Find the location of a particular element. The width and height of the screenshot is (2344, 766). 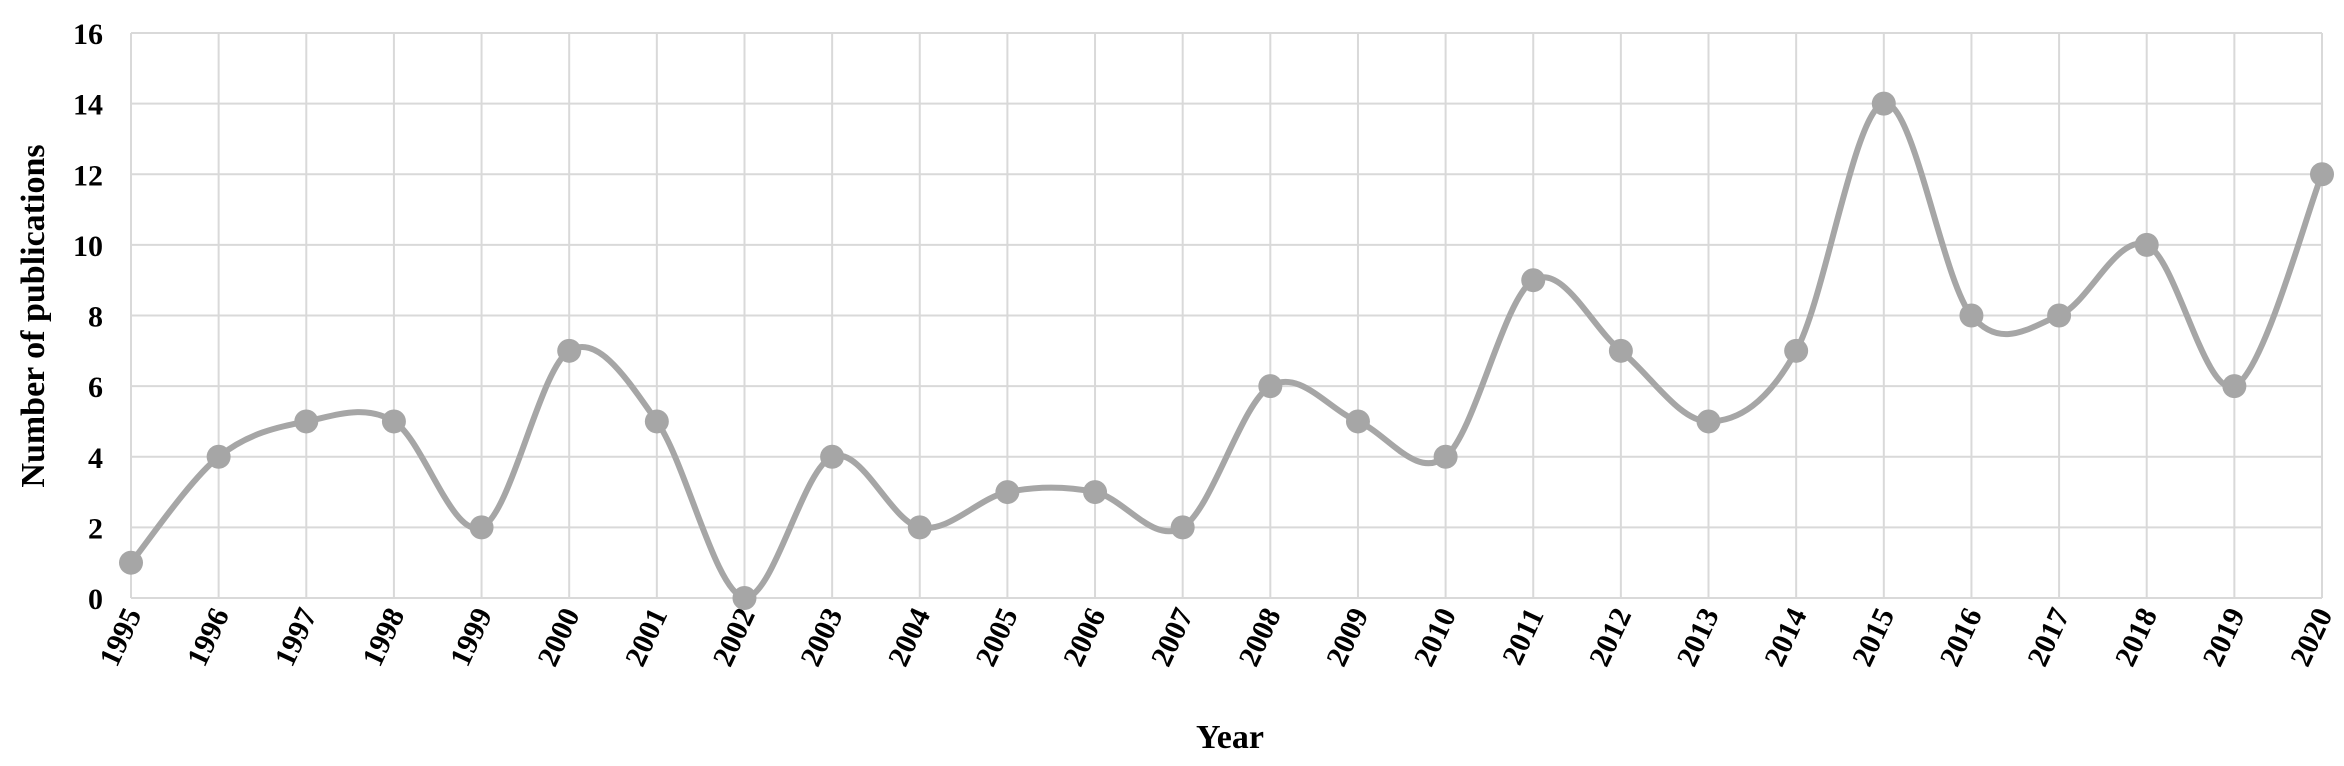

y-tick-label: 8 is located at coordinates (95, 317).